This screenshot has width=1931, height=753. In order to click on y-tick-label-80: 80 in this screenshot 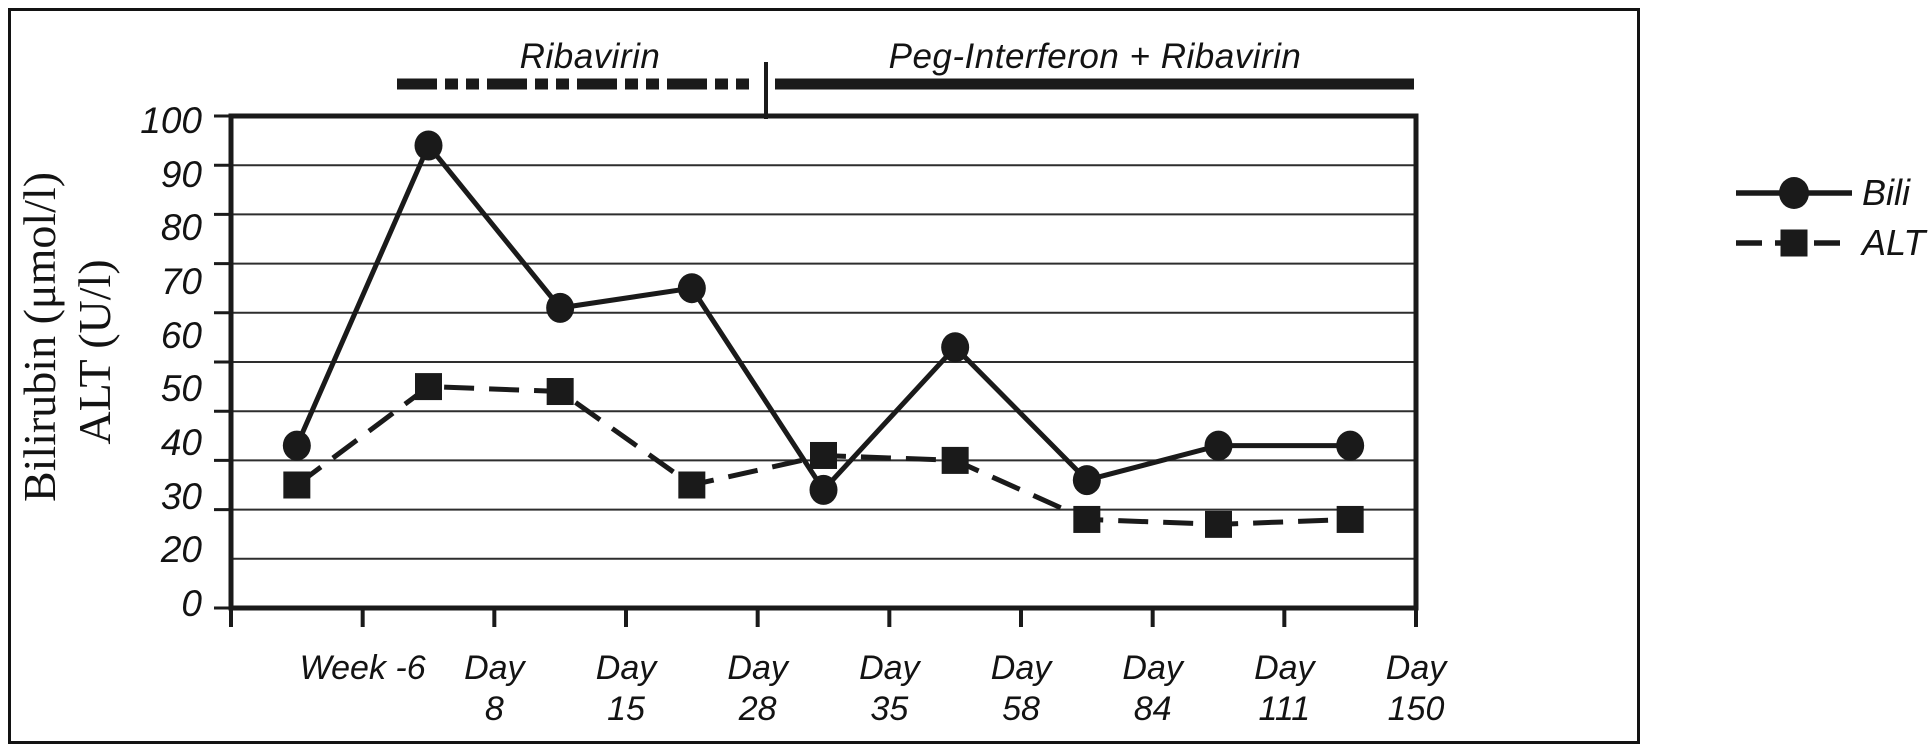, I will do `click(181, 228)`.